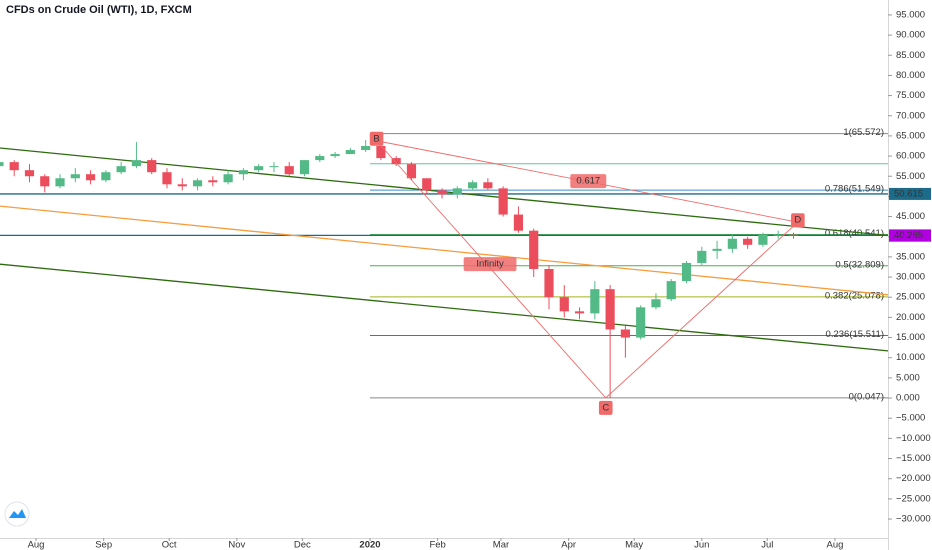 The image size is (932, 550). Describe the element at coordinates (854, 189) in the screenshot. I see `fib-label: 0.786(51.549)` at that location.